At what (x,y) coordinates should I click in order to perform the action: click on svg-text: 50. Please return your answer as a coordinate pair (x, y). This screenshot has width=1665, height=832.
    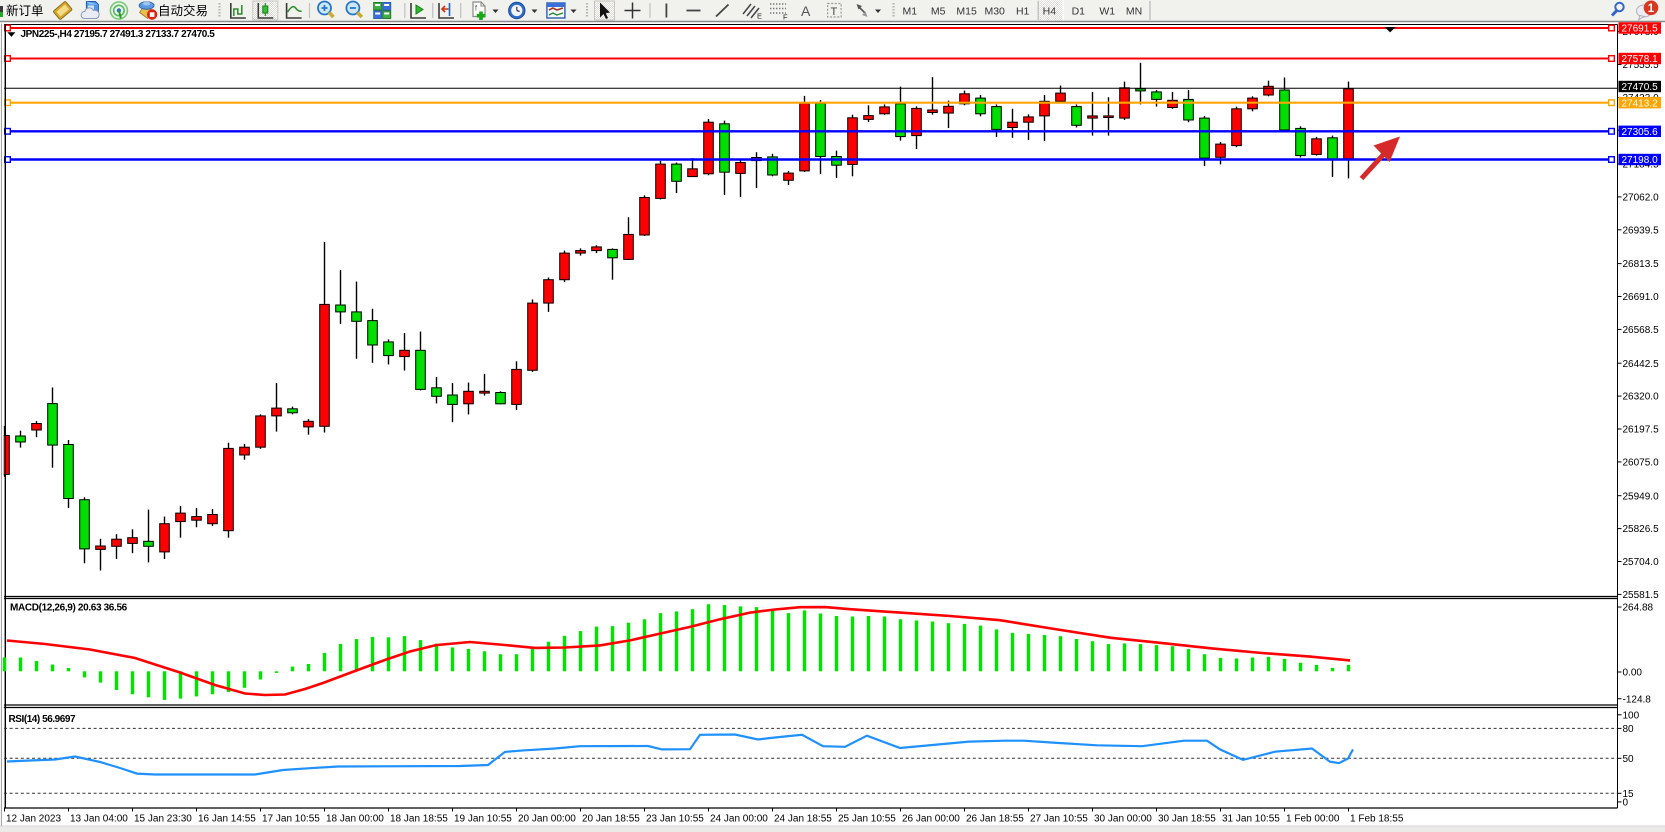
    Looking at the image, I should click on (1629, 759).